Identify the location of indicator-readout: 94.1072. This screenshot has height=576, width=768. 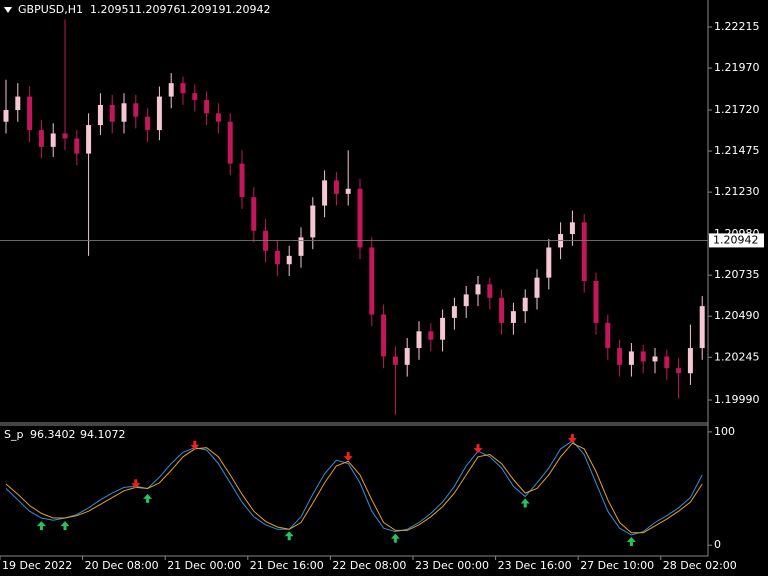
(103, 434).